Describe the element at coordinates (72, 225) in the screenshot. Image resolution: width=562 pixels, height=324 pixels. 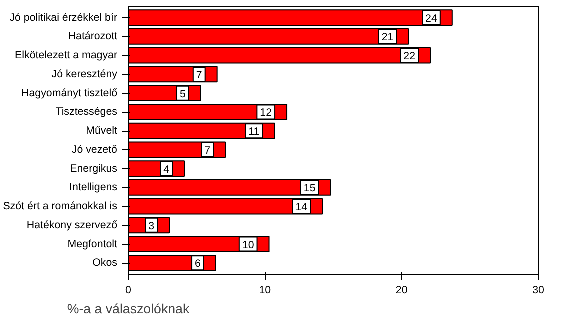
I see `y-tick-label: Hatékony szervező` at that location.